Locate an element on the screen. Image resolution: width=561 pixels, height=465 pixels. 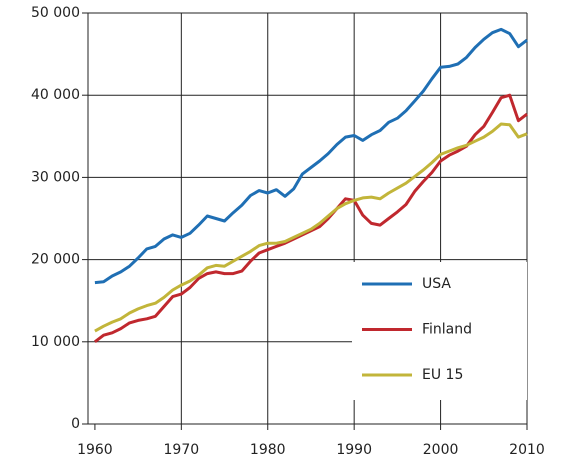
legend-label: Finland is located at coordinates (447, 330).